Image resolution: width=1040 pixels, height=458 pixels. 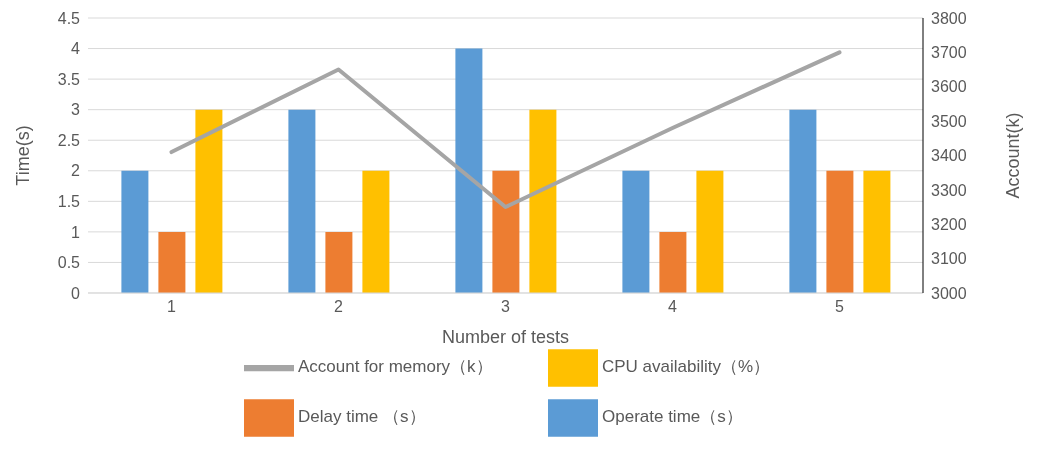 I want to click on y-tick-label: 3, so click(x=76, y=110).